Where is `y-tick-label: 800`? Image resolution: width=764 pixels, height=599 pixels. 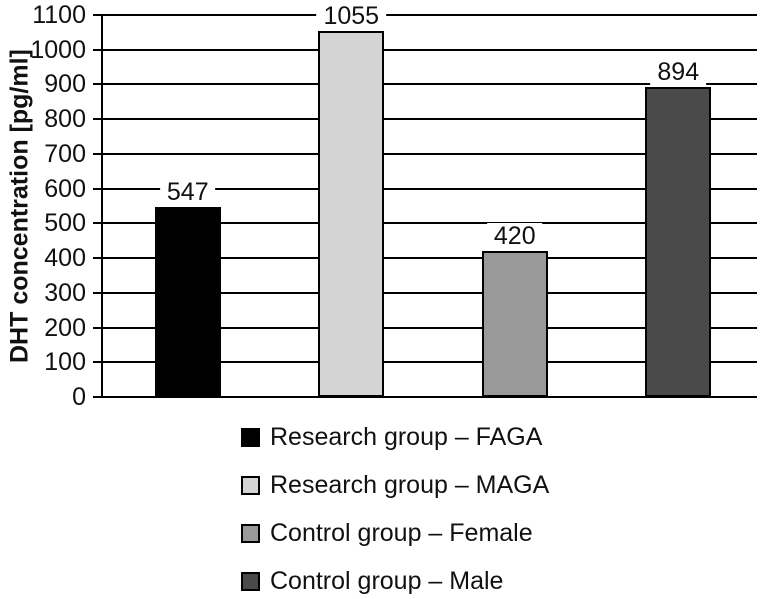 y-tick-label: 800 is located at coordinates (65, 119).